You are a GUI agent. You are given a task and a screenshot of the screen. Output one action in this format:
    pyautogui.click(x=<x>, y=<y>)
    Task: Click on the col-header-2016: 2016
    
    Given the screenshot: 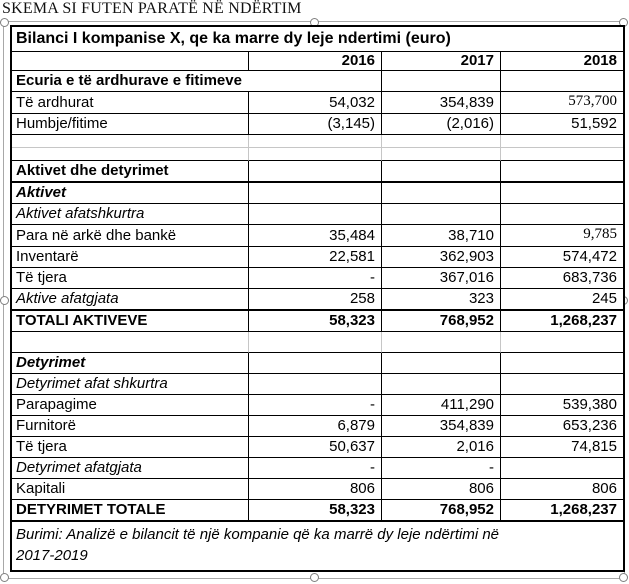 What is the action you would take?
    pyautogui.click(x=315, y=61)
    